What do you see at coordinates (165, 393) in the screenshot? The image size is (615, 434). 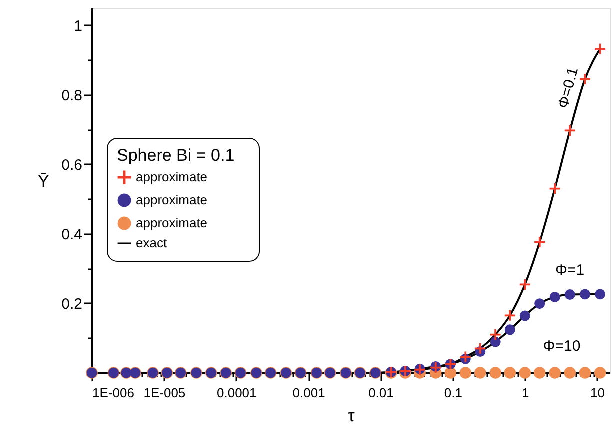 I see `x-tick-label: 1E-005` at bounding box center [165, 393].